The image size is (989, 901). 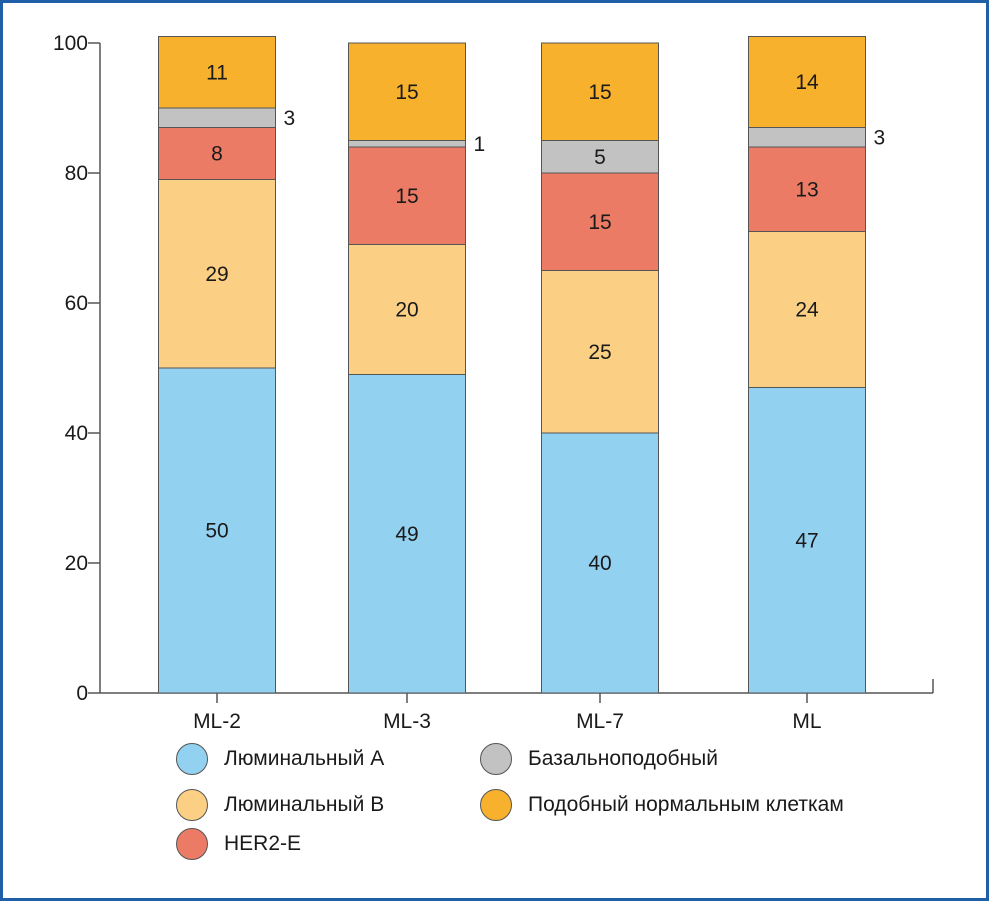 I want to click on y-tick-label: 80, so click(x=76, y=173).